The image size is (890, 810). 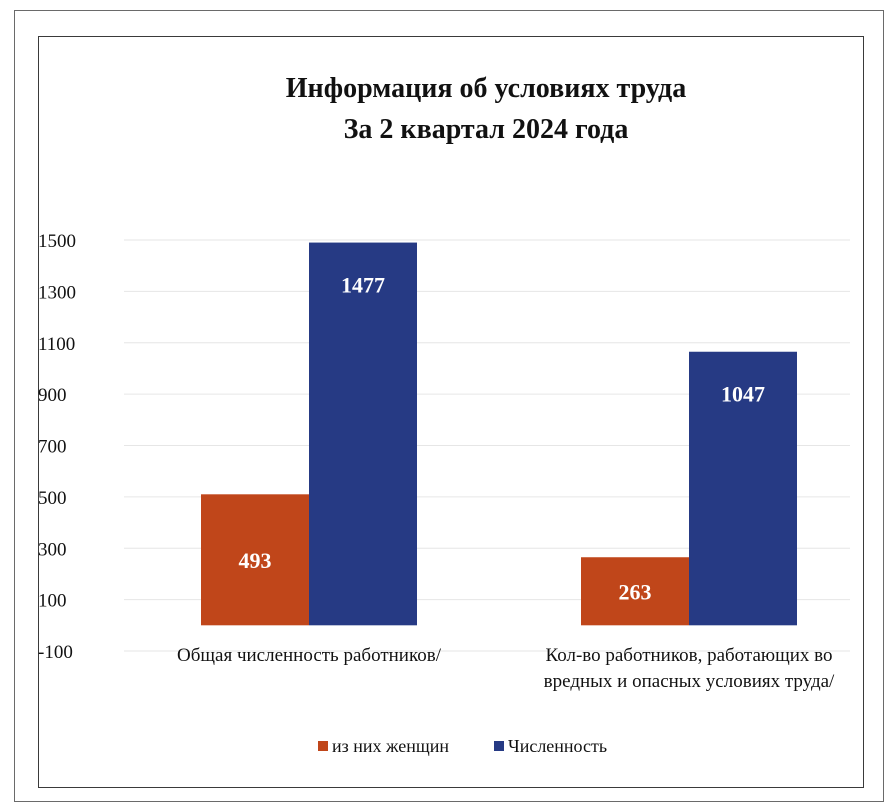 What do you see at coordinates (743, 394) in the screenshot?
I see `data-label: 1047` at bounding box center [743, 394].